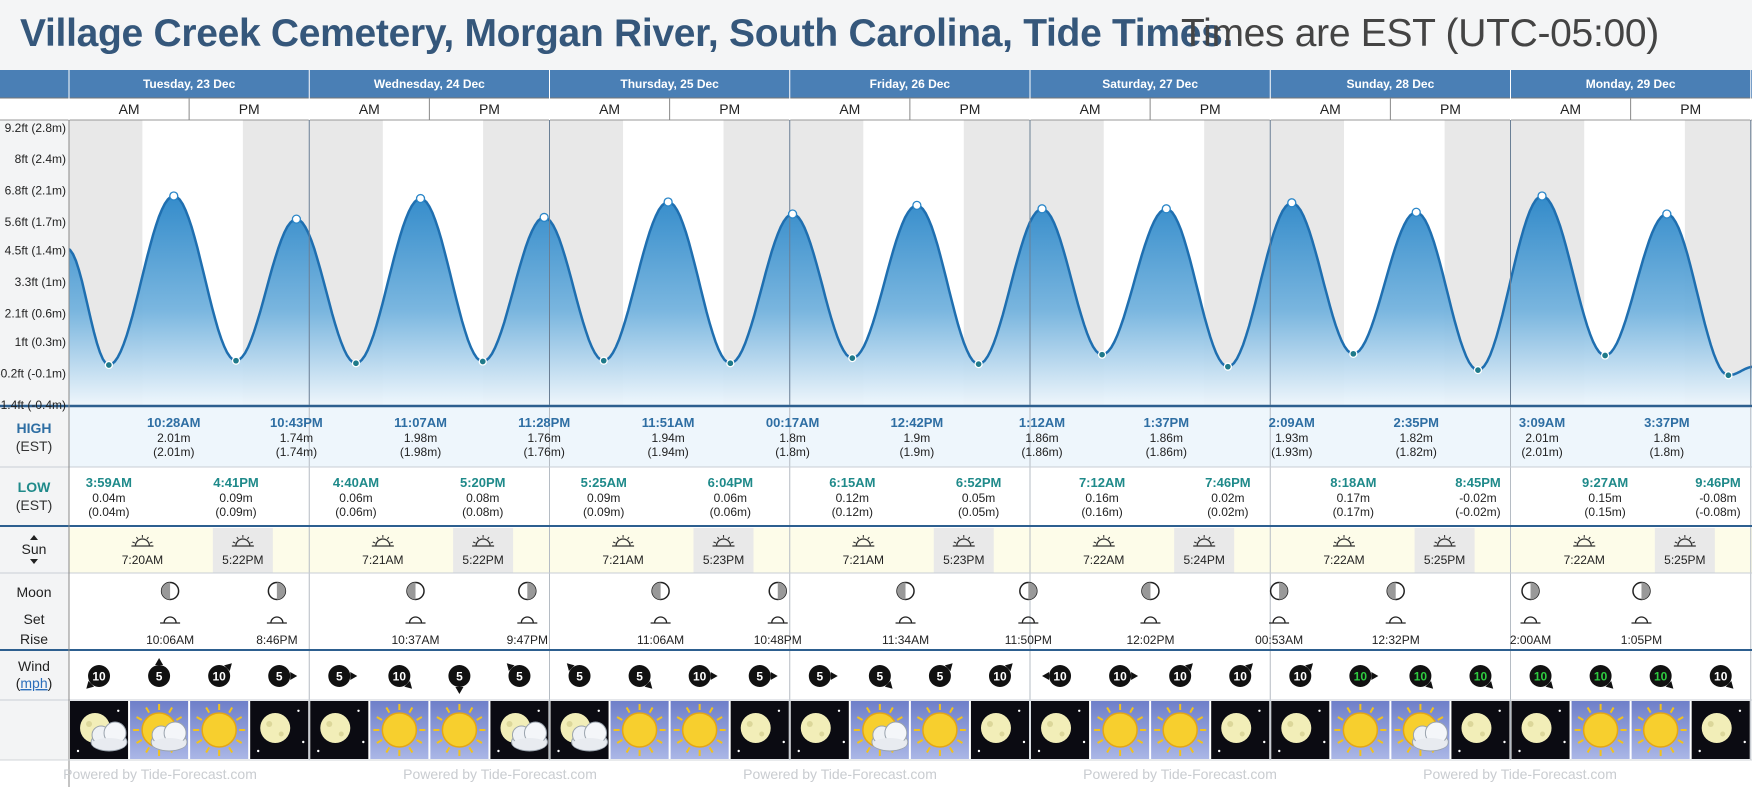 Image resolution: width=1752 pixels, height=787 pixels. Describe the element at coordinates (34, 561) in the screenshot. I see `sun-down-arrow-icon` at that location.